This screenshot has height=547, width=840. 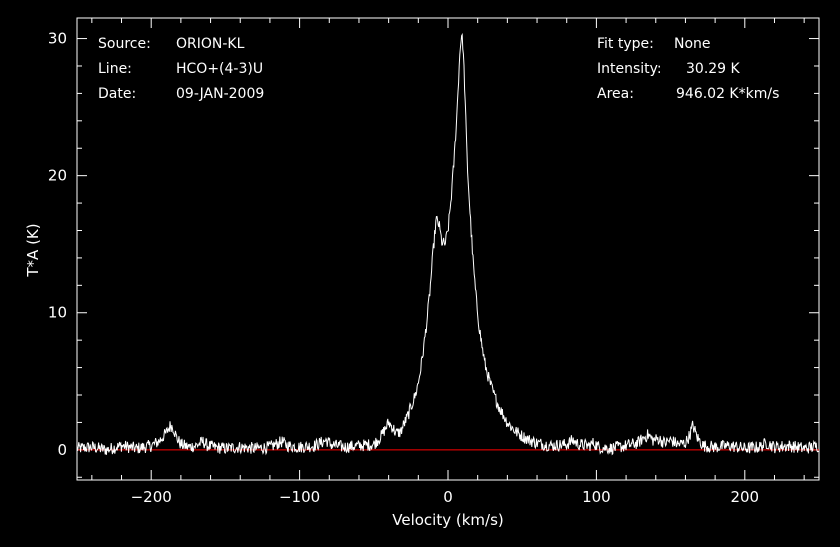 What do you see at coordinates (210, 44) in the screenshot?
I see `source-value: ORION-KL` at bounding box center [210, 44].